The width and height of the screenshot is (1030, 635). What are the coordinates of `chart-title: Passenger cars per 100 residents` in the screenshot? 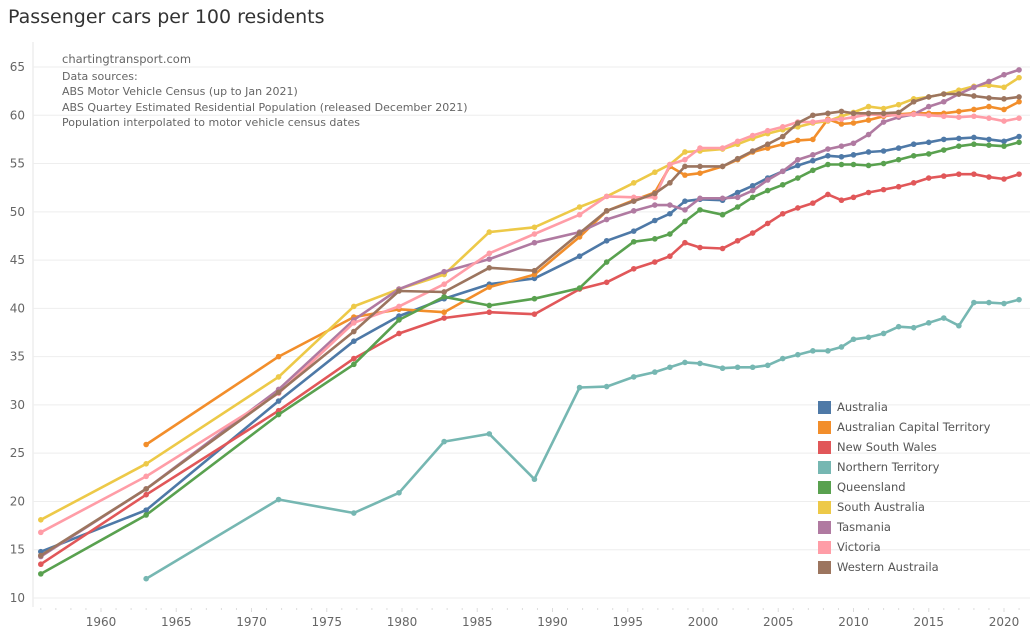 It's located at (166, 17).